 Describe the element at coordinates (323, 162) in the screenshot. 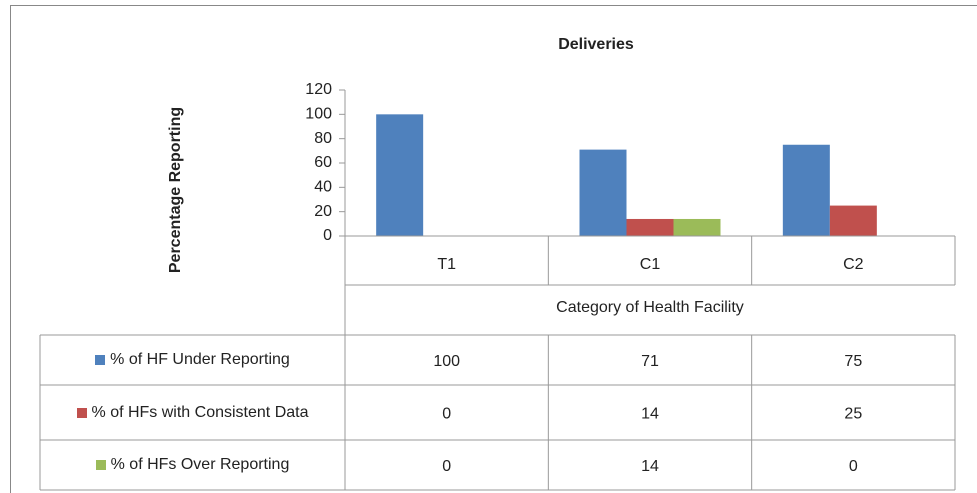

I see `y-tick-label: 60` at that location.